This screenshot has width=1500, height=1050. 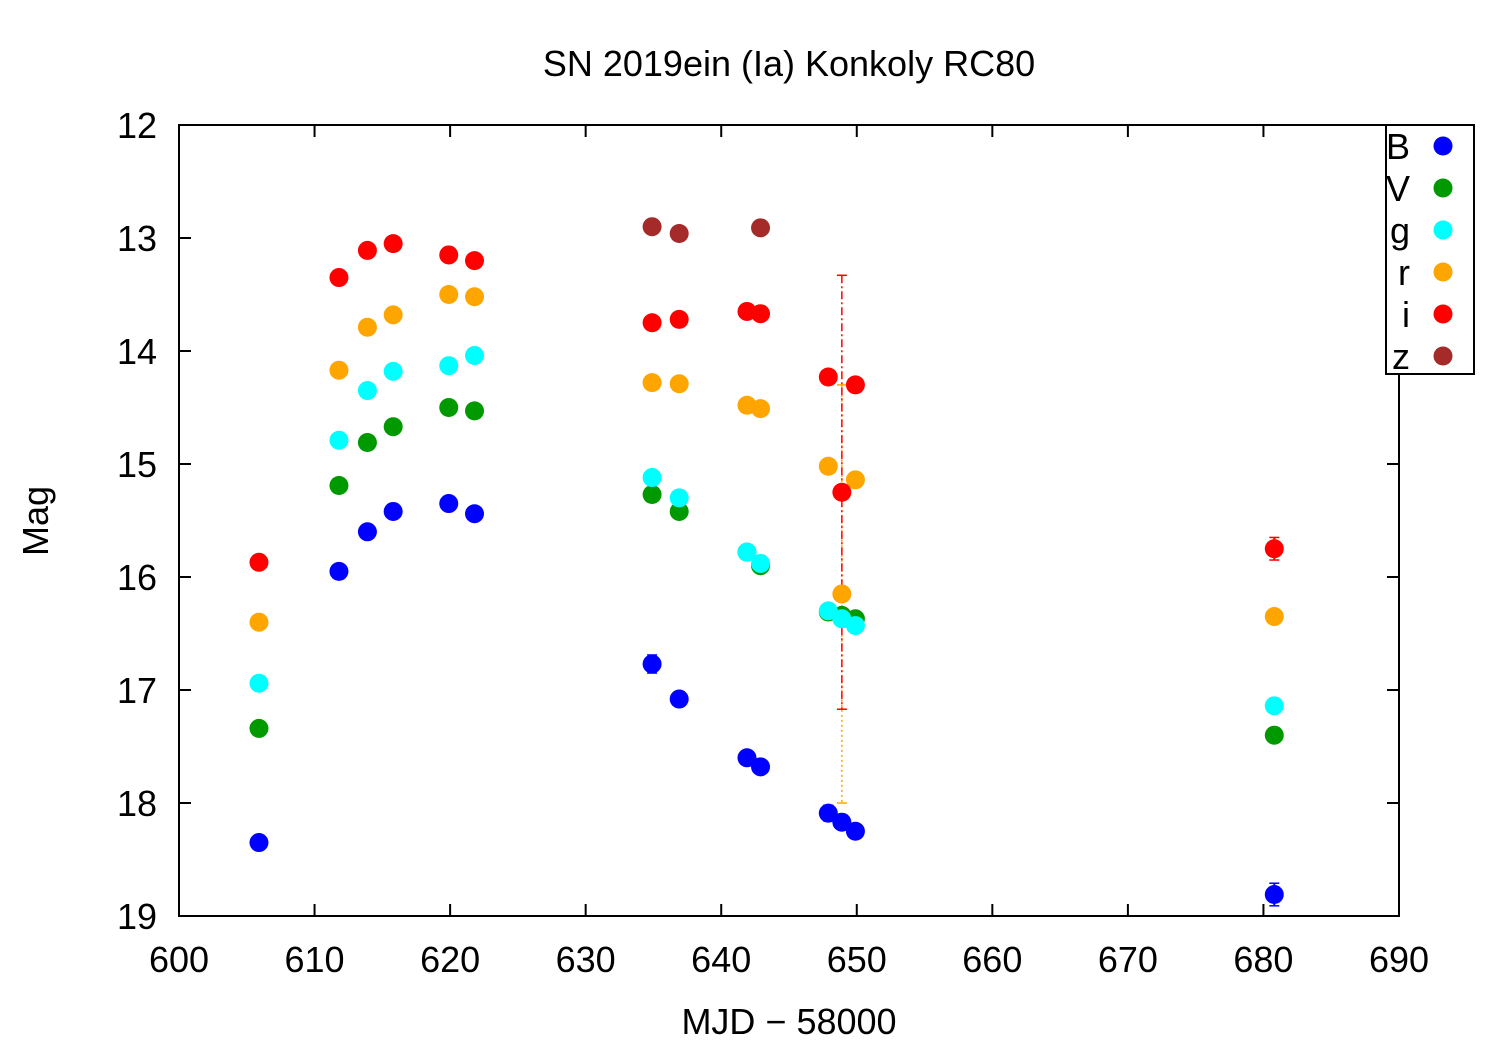 What do you see at coordinates (1404, 272) in the screenshot?
I see `legend-label-r: r` at bounding box center [1404, 272].